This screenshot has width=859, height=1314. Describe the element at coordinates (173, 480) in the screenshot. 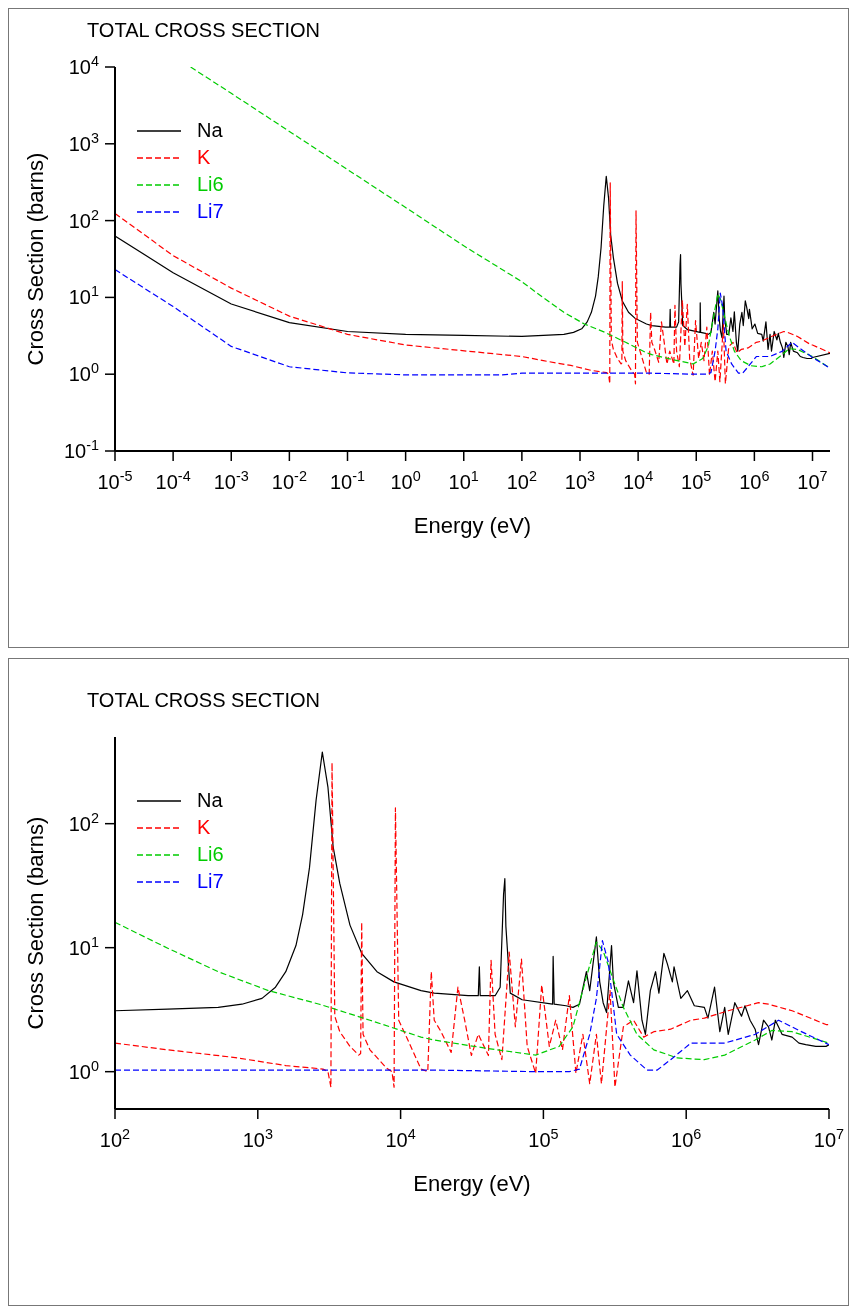

I see `x-tick-label: 10$^{-4}$` at that location.